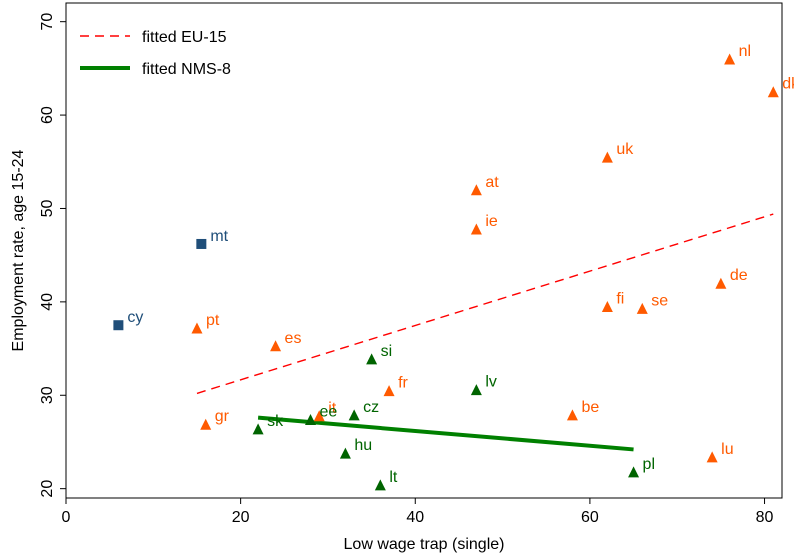  Describe the element at coordinates (607, 307) in the screenshot. I see `marker-fi` at that location.